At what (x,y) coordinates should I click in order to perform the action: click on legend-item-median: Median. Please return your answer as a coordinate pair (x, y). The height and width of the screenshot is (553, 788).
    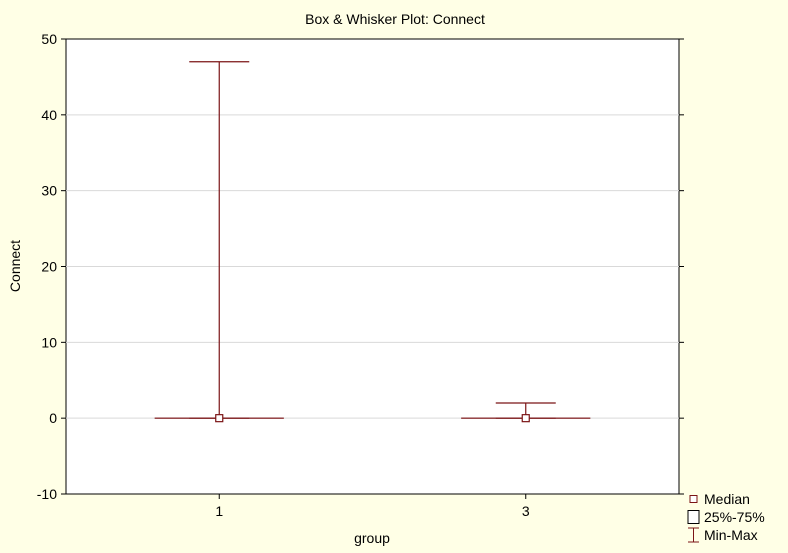
    Looking at the image, I should click on (719, 499).